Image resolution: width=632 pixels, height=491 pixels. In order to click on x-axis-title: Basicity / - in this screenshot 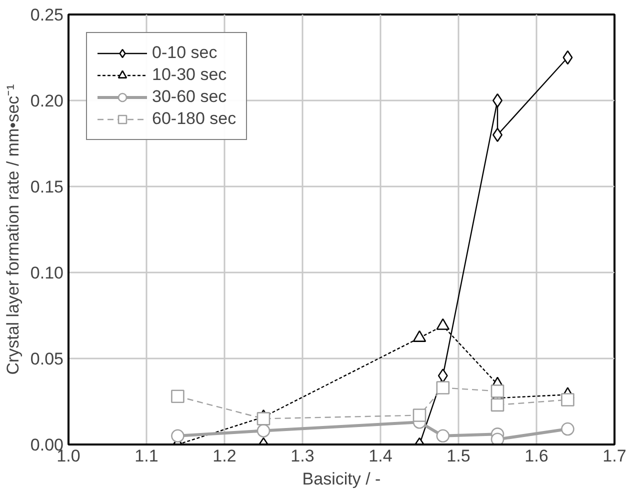, I will do `click(341, 479)`.